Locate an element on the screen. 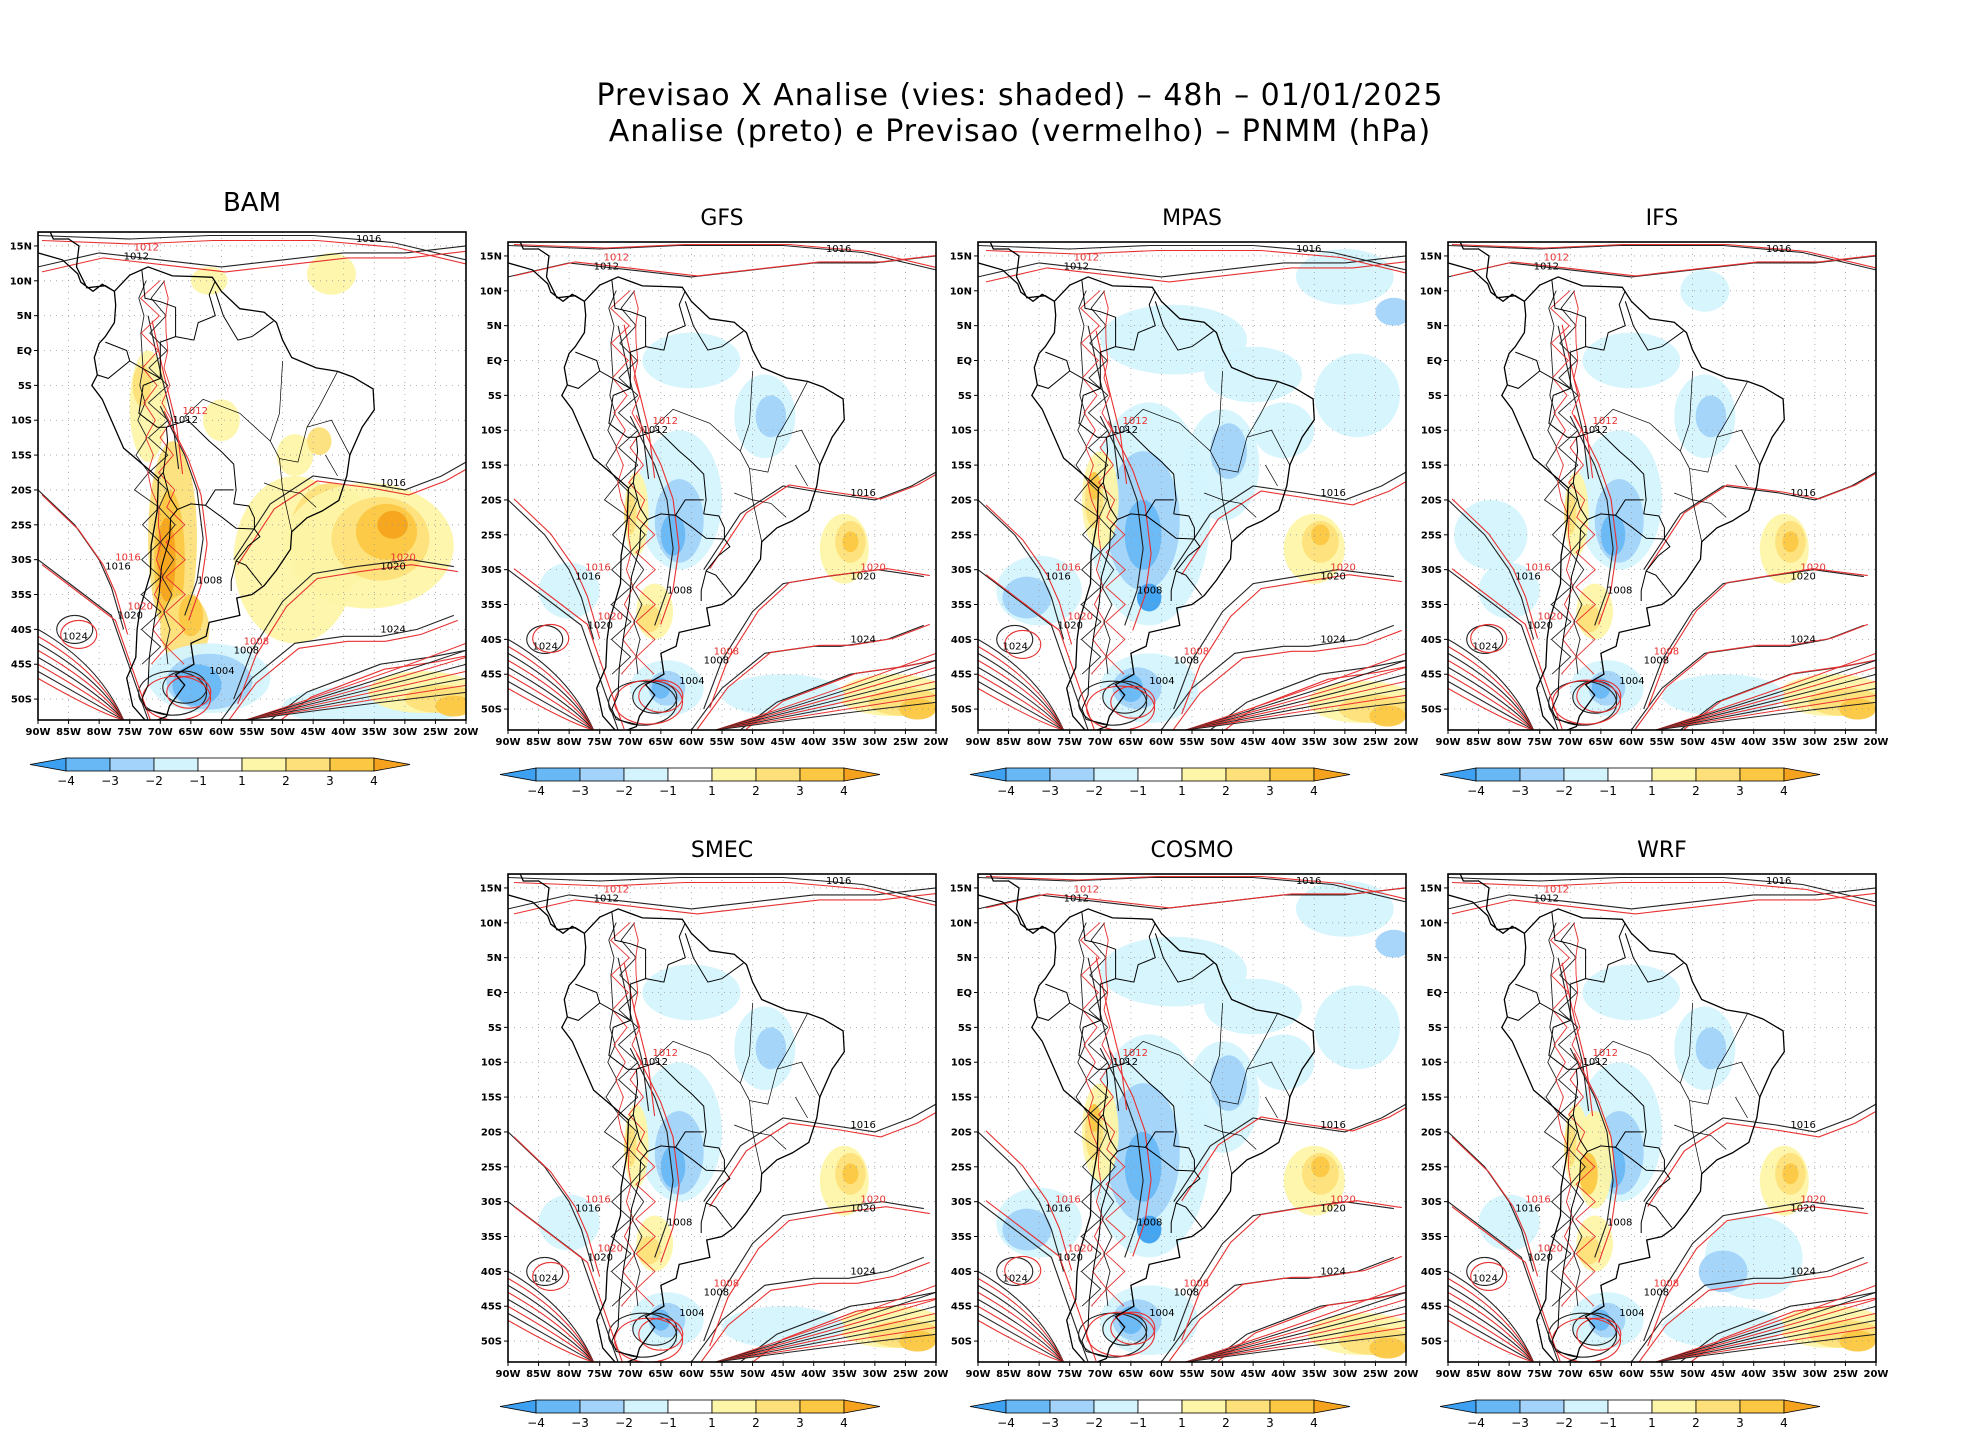 This screenshot has height=1448, width=1964. lat-label: 25S is located at coordinates (491, 535).